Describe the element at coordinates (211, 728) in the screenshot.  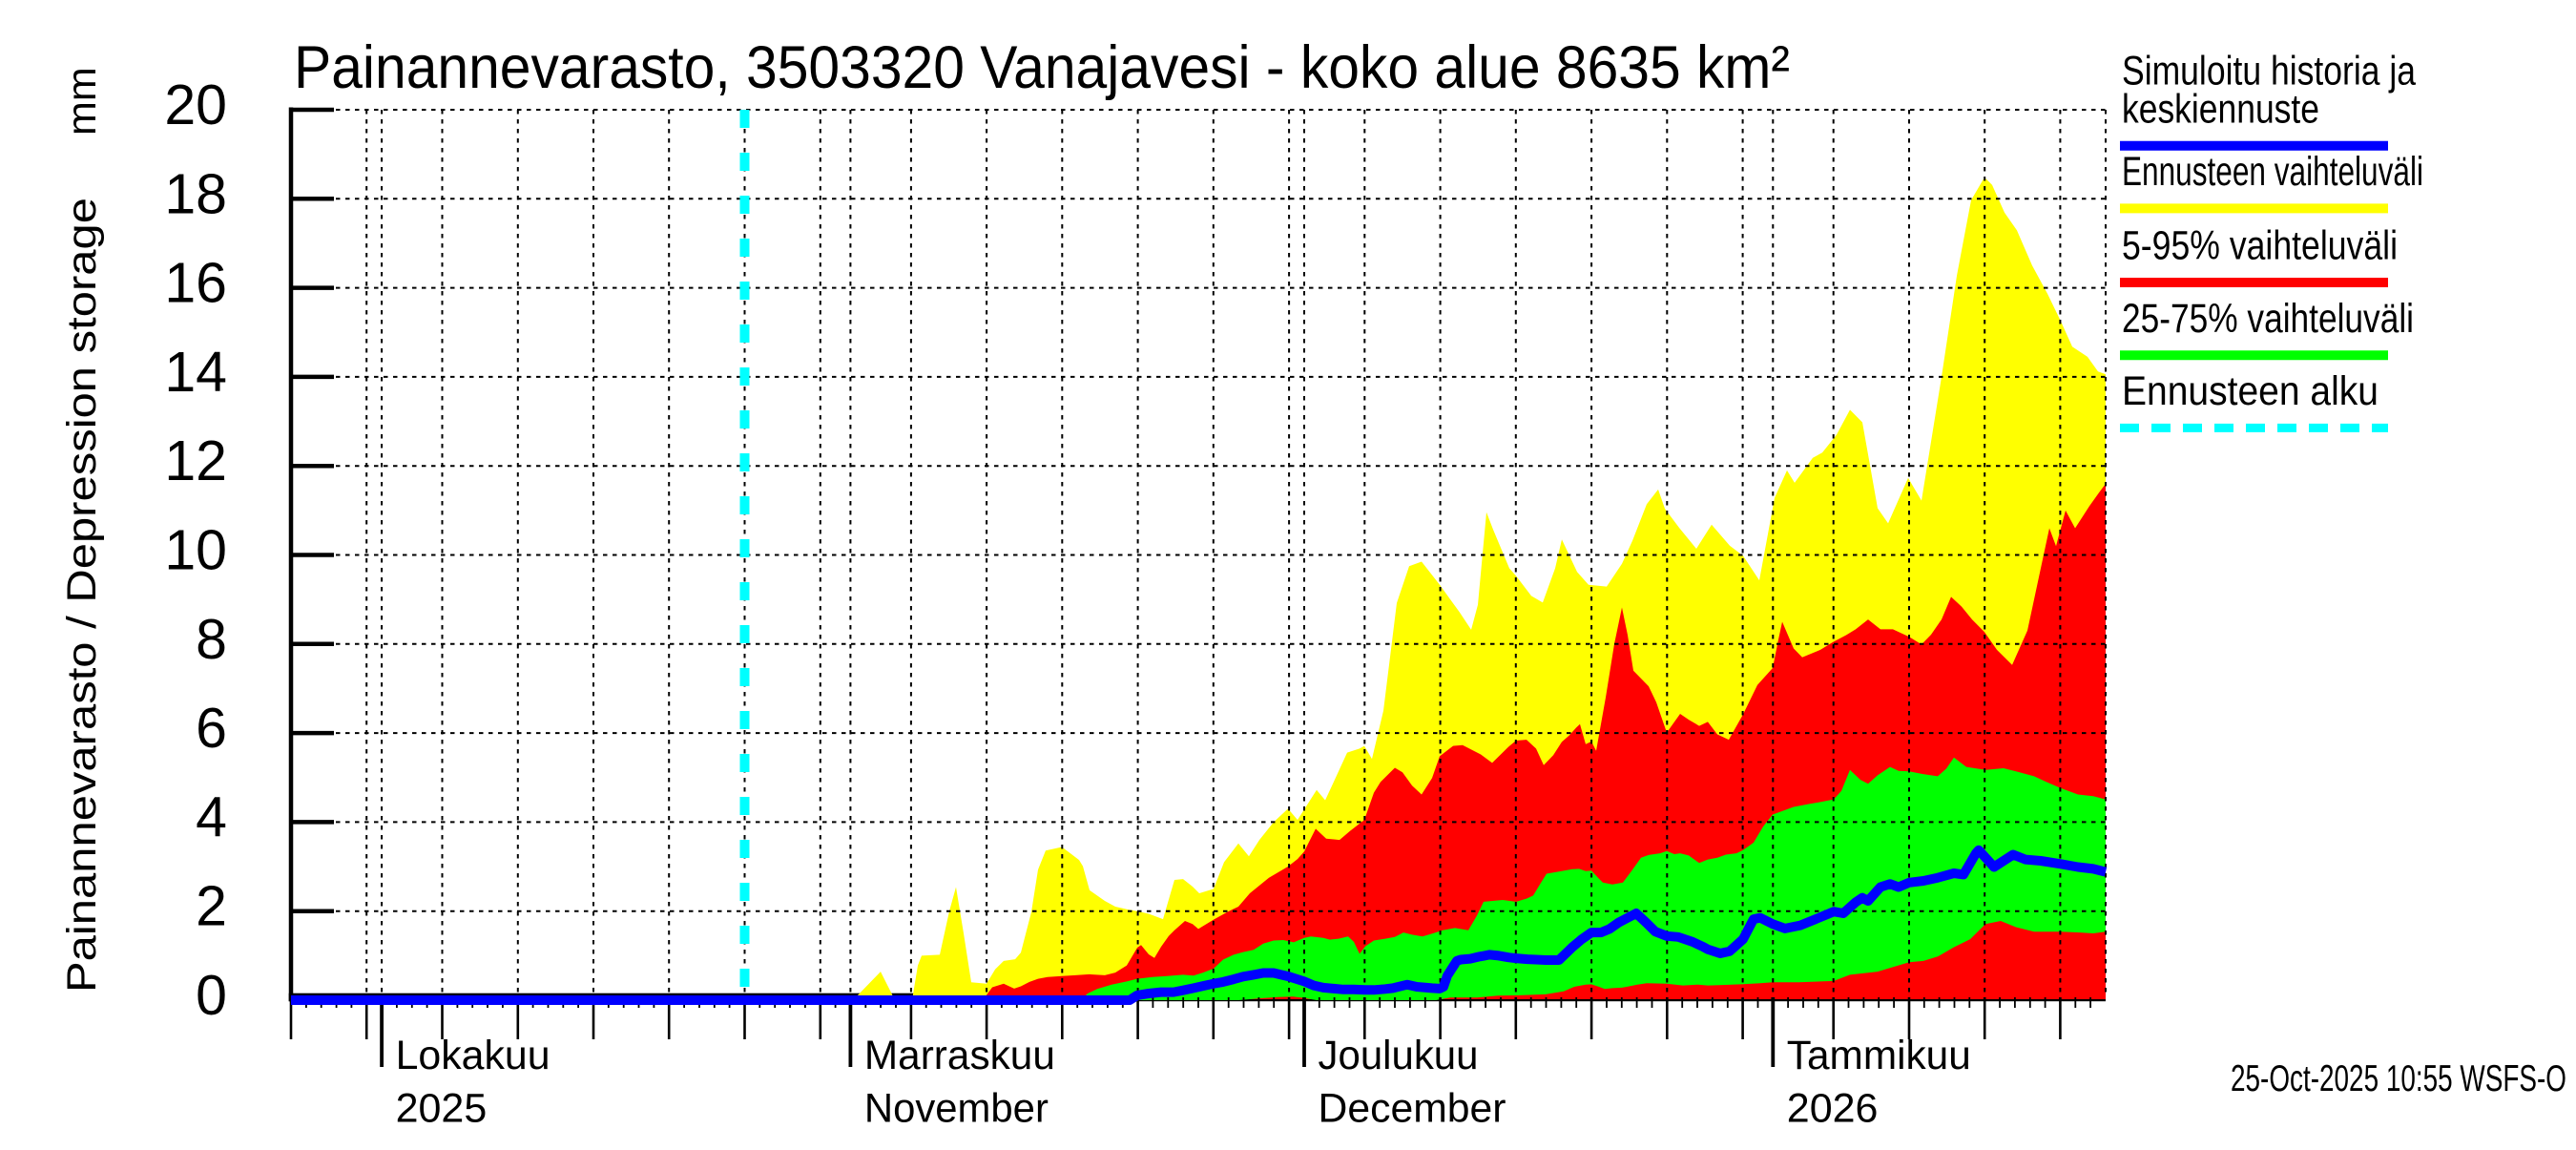
I see `svg-text: 6` at that location.